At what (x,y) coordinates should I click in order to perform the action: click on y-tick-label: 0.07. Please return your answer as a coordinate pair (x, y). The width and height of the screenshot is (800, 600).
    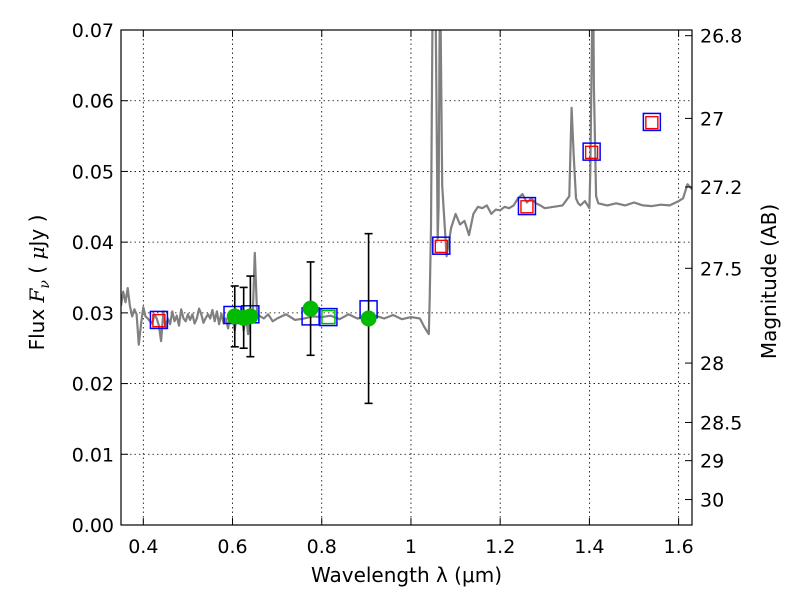
    Looking at the image, I should click on (93, 31).